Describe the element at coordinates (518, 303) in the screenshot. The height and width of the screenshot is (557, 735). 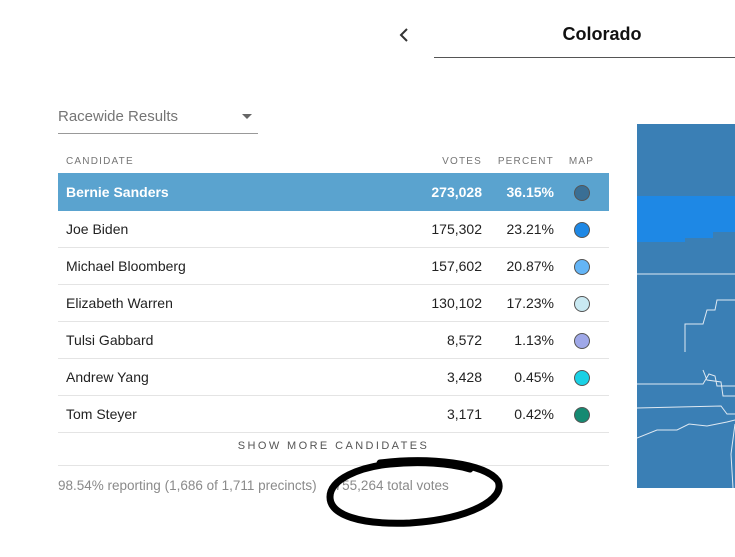
I see `candidate-percent: 17.23%` at that location.